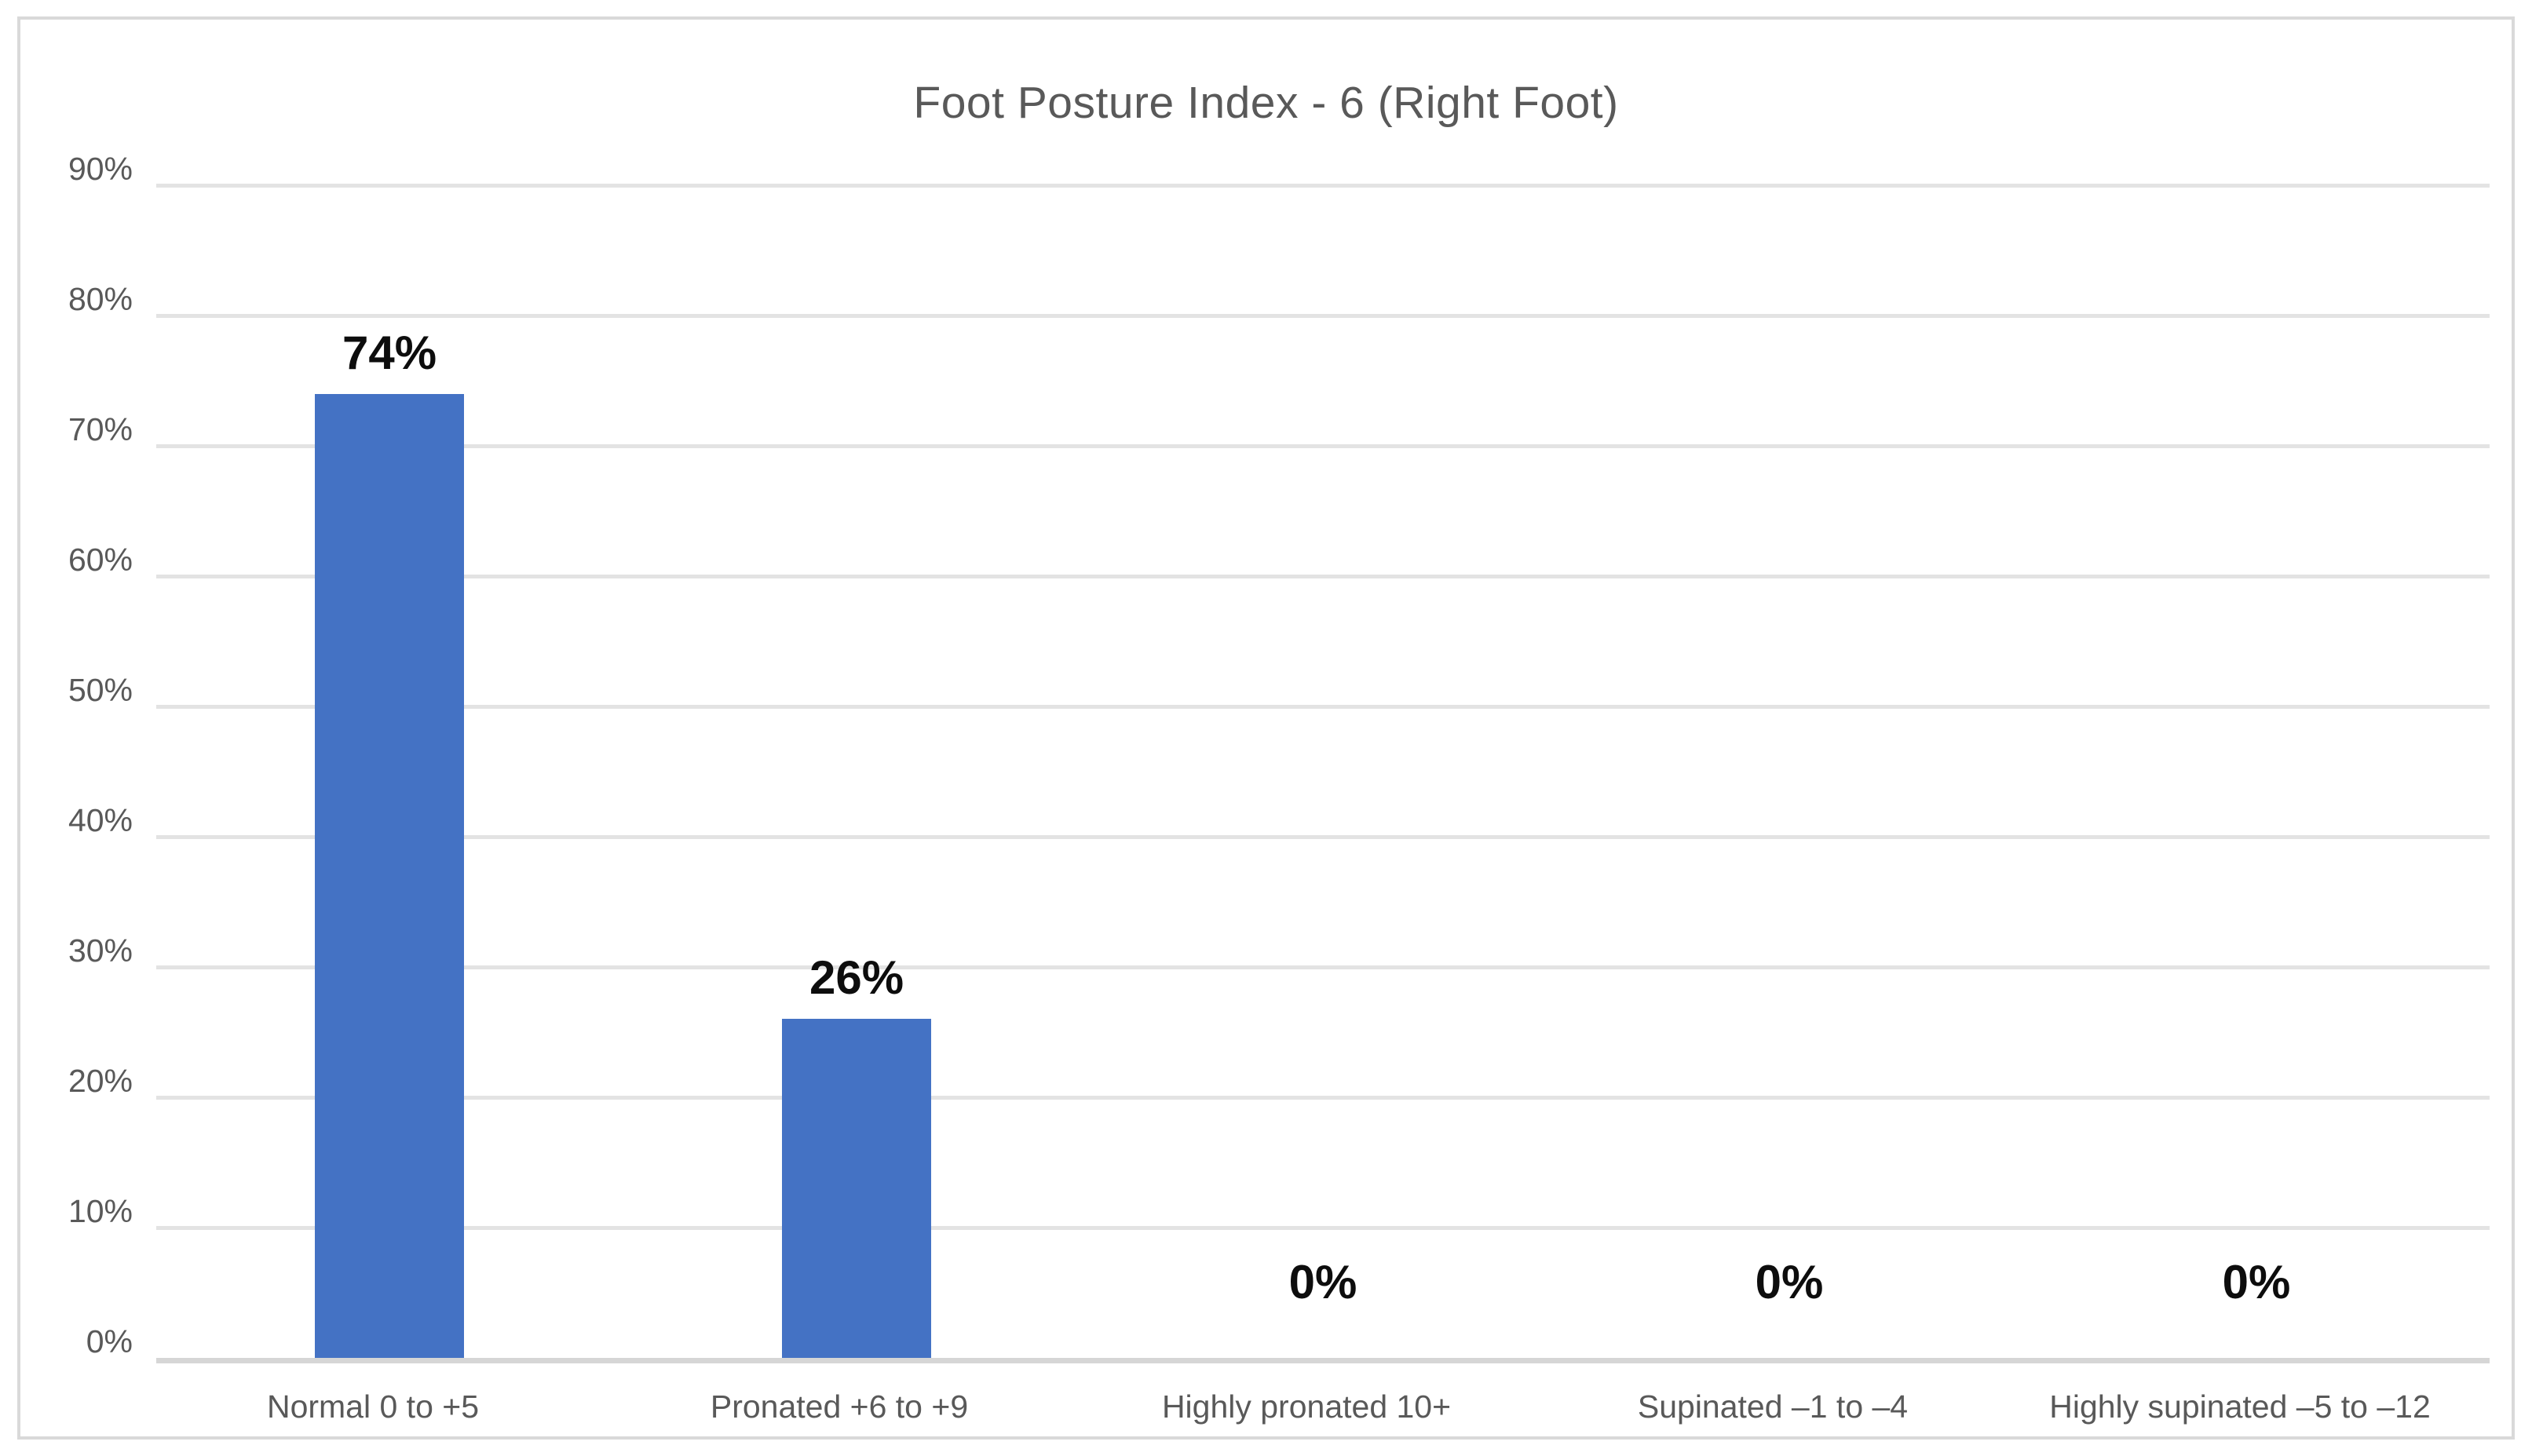 Image resolution: width=2532 pixels, height=1456 pixels. I want to click on y-axis-tick-label: 90%, so click(100, 169).